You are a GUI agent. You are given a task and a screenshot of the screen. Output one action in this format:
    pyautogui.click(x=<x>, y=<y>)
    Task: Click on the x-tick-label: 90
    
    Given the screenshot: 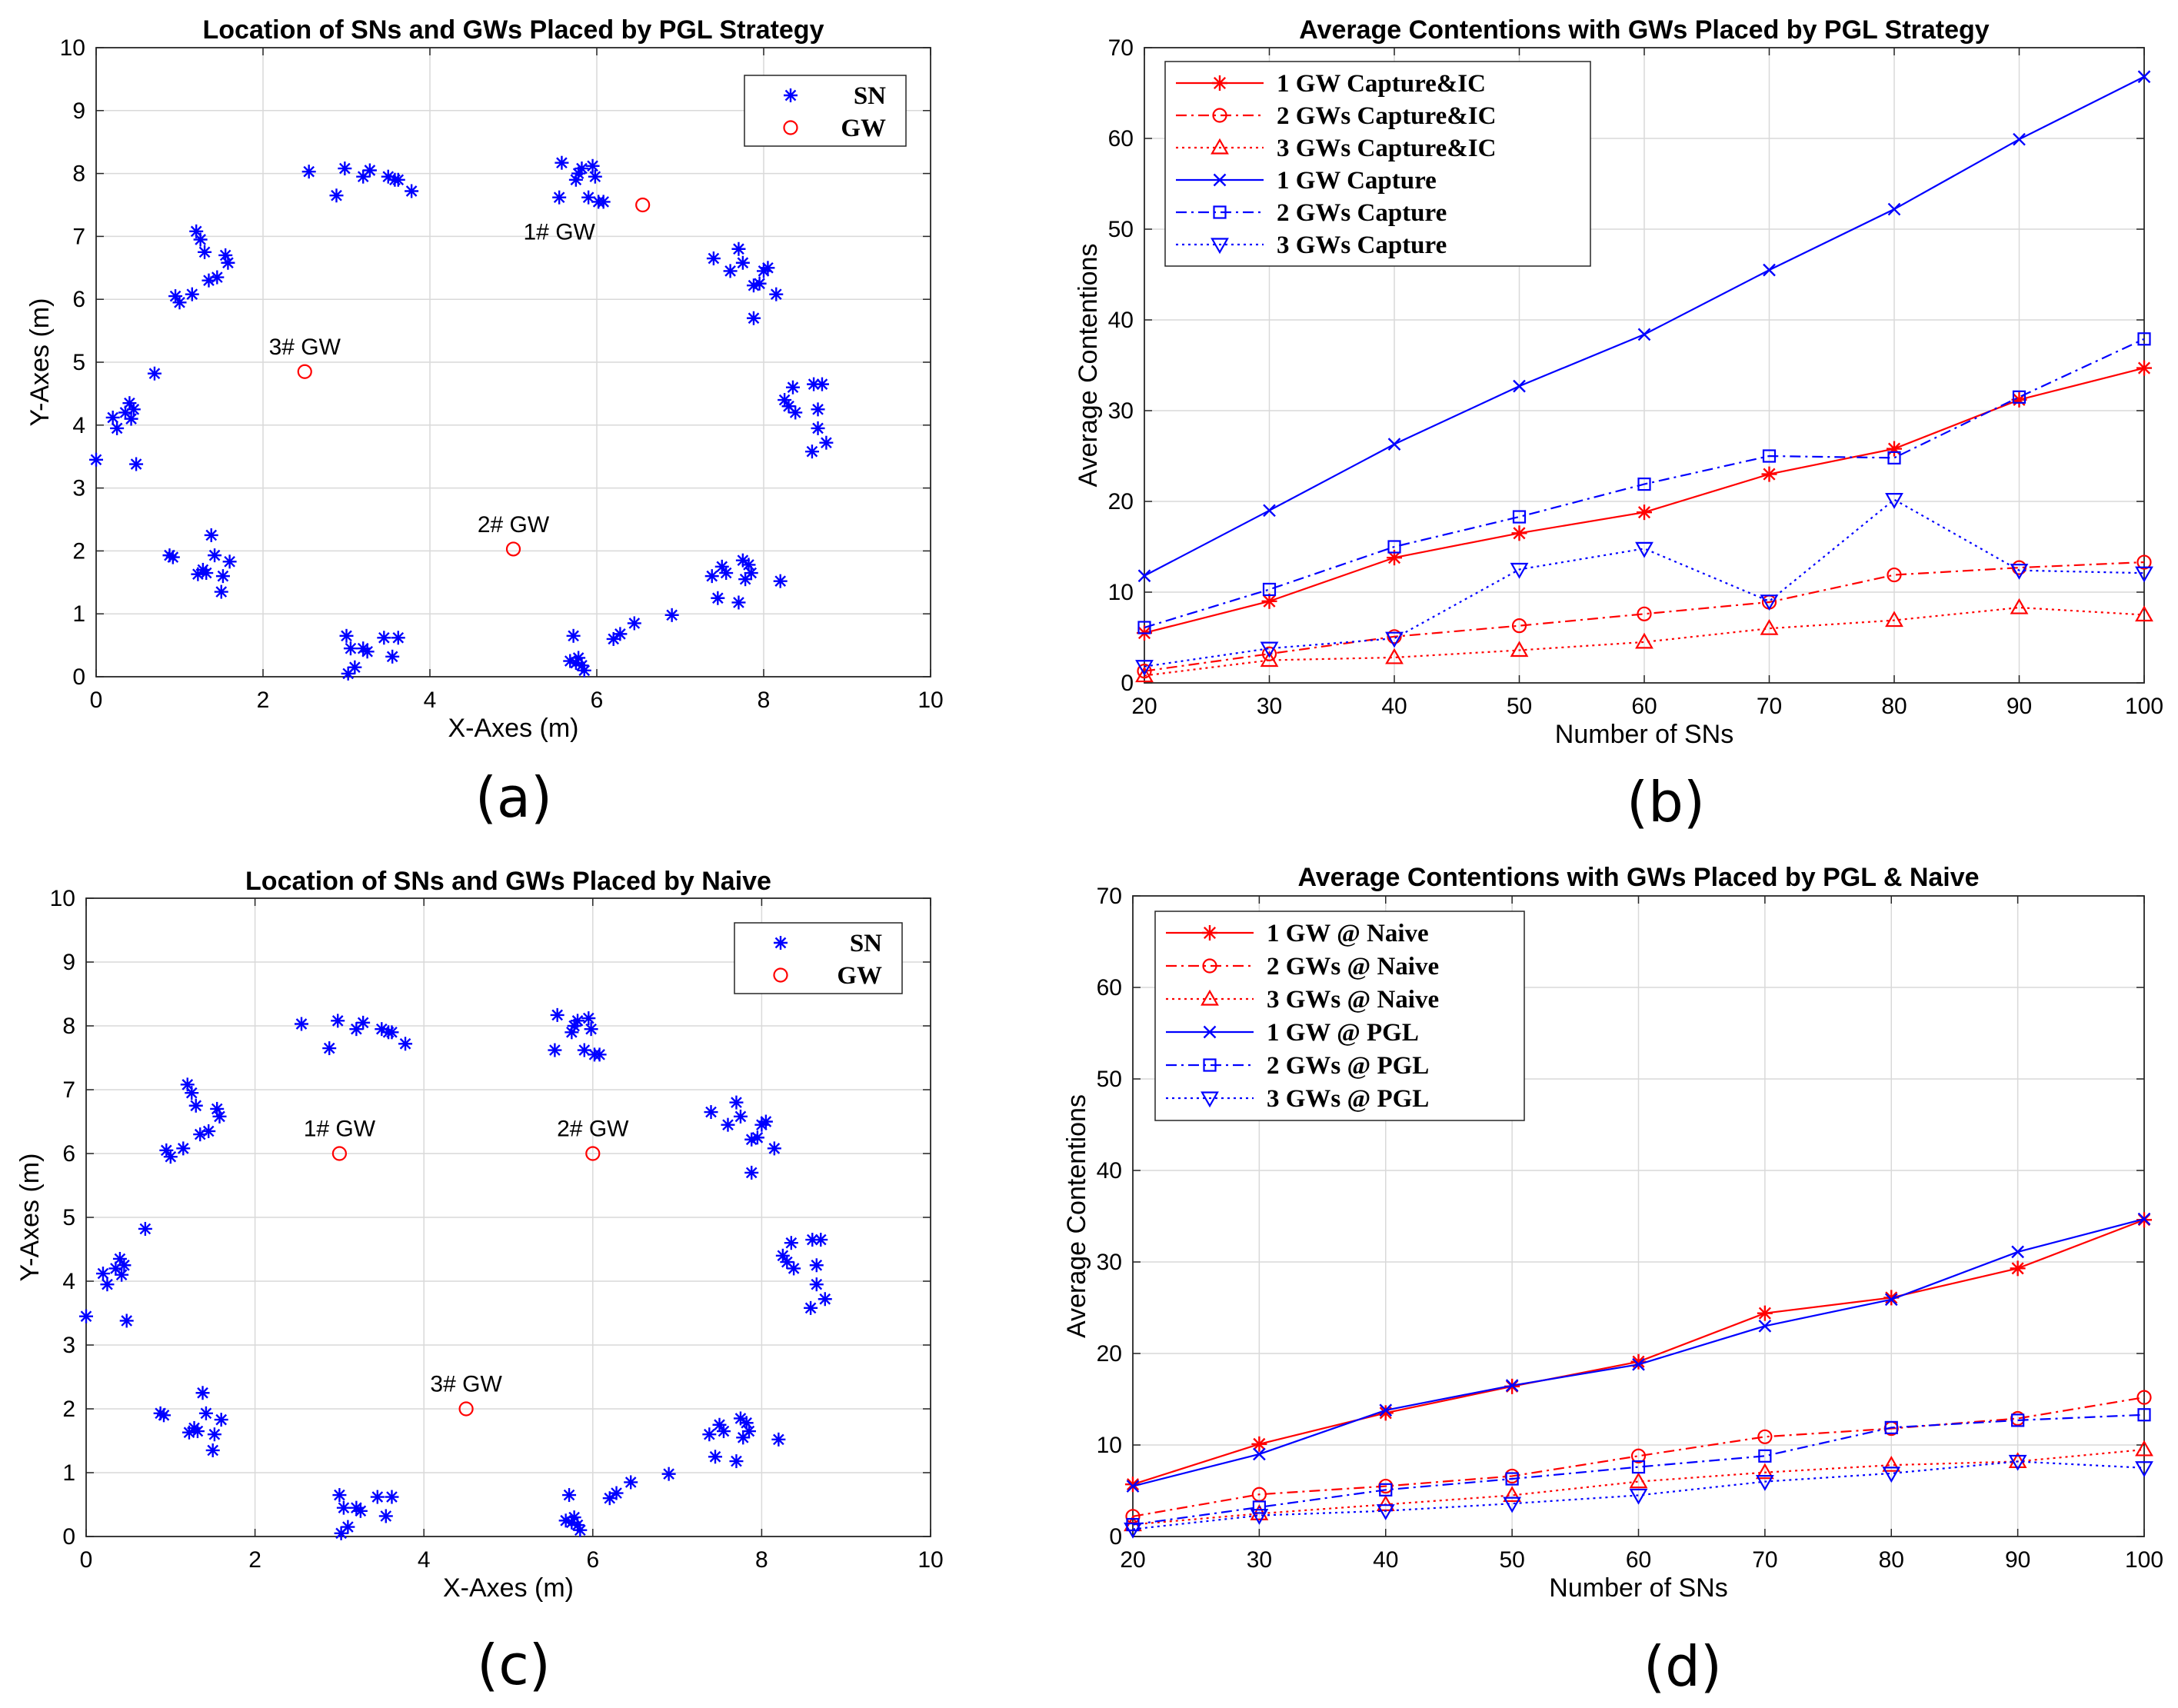 What is the action you would take?
    pyautogui.click(x=2019, y=706)
    